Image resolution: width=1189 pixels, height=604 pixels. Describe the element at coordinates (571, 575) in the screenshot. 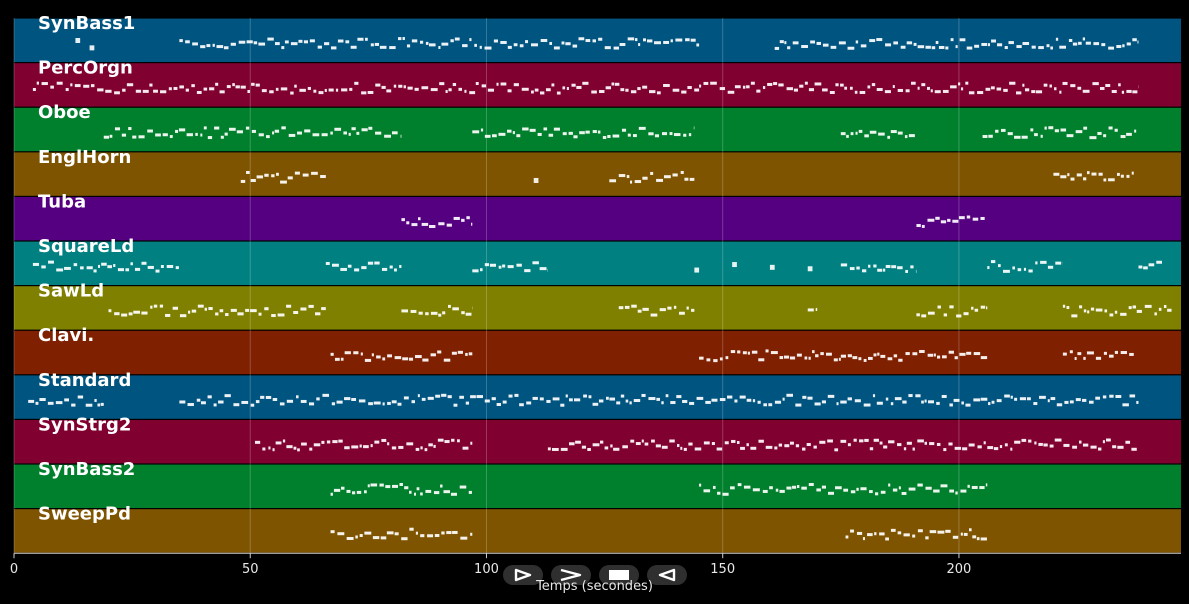

I see `fast-forward-button` at that location.